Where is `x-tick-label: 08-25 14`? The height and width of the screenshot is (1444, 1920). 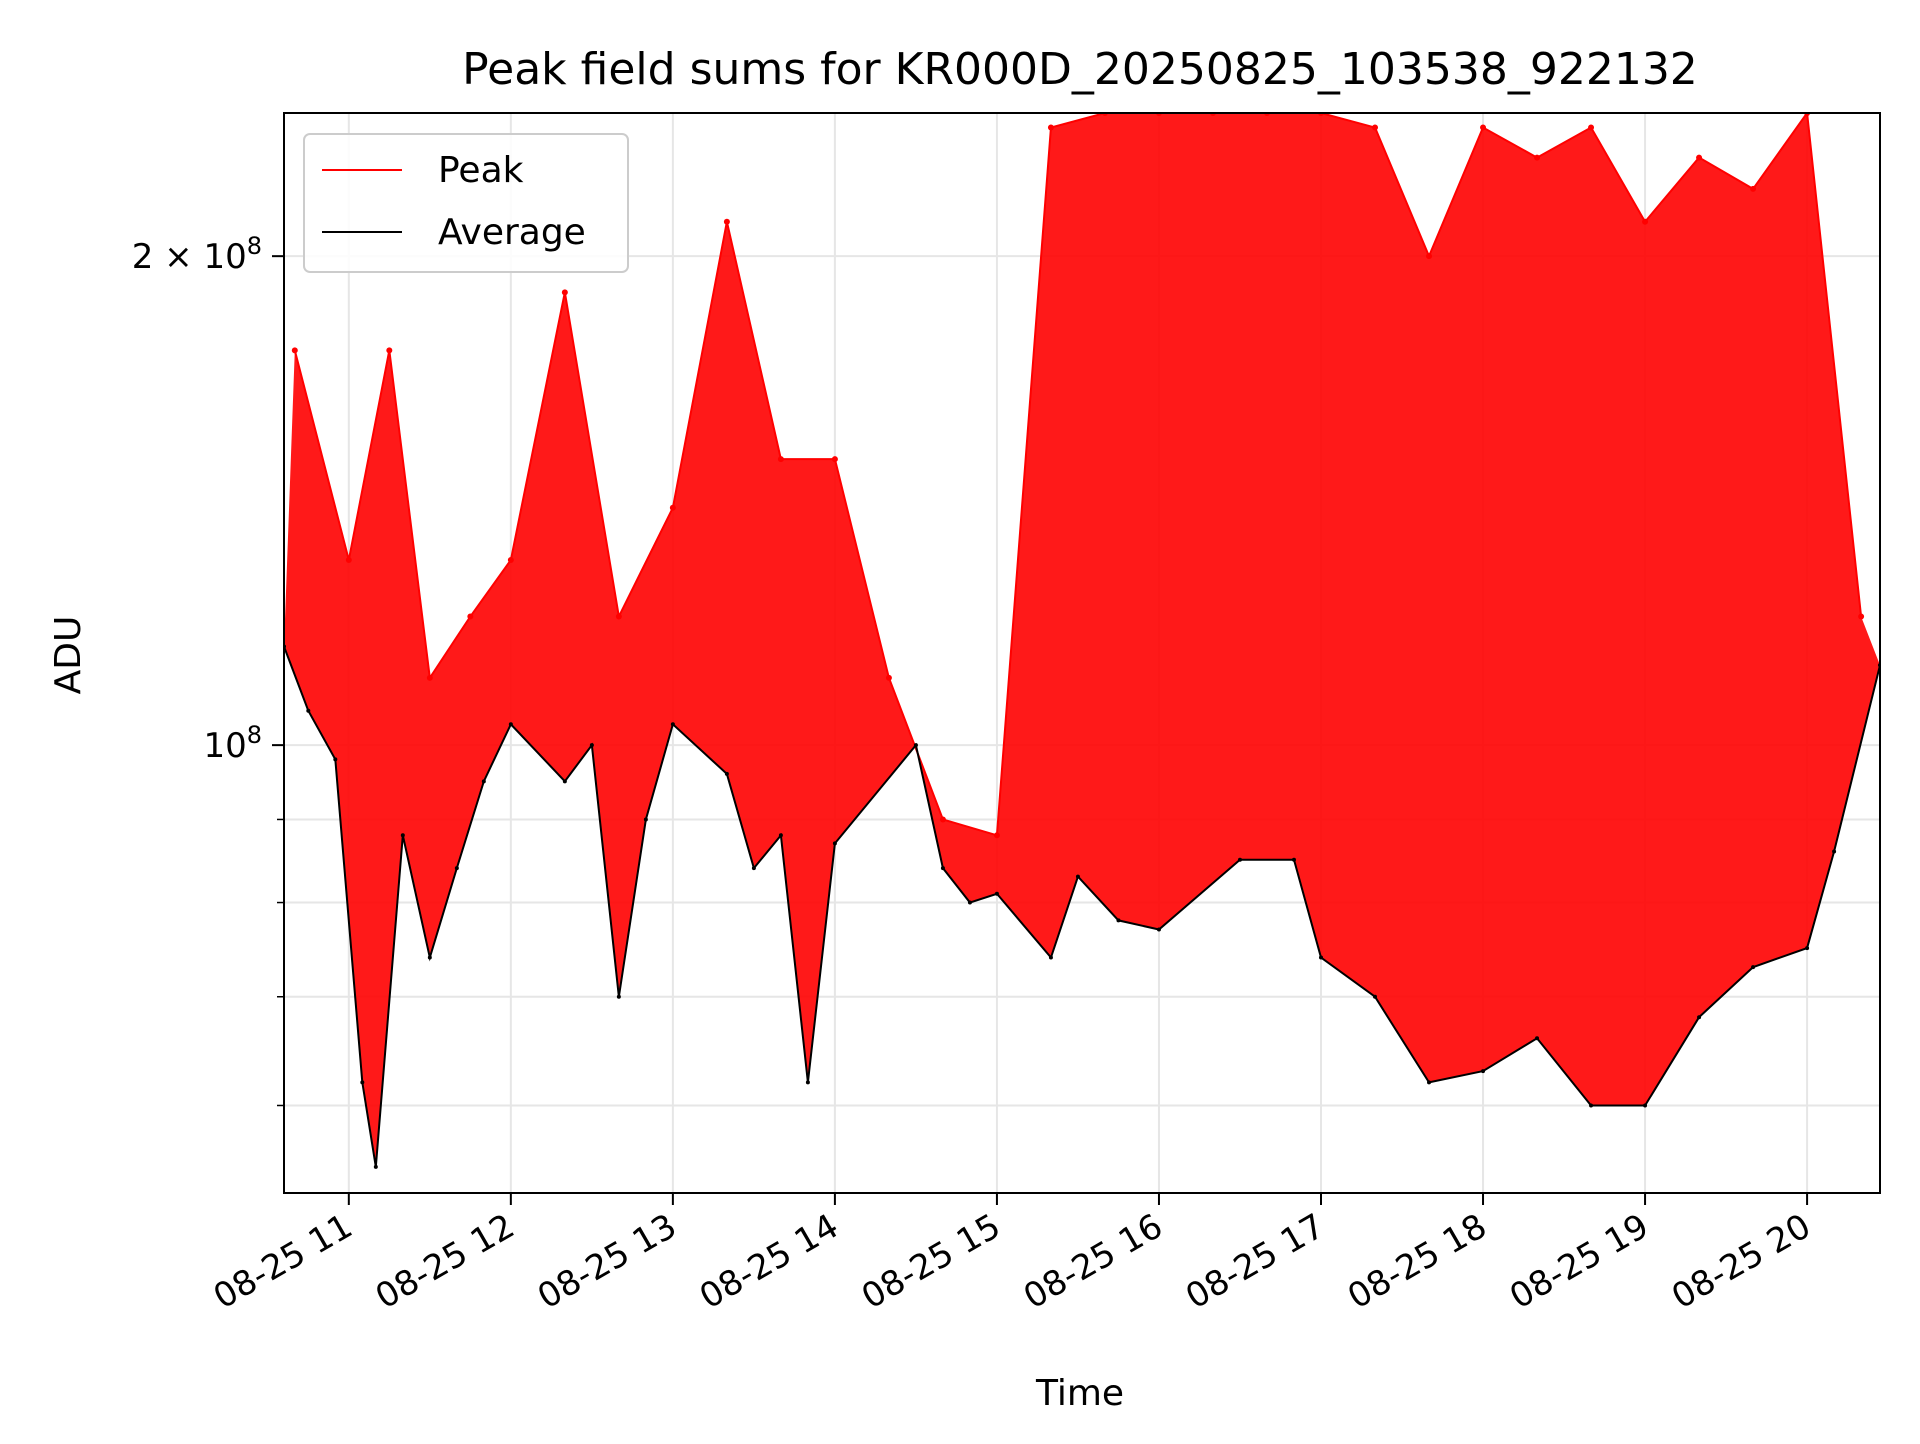
x-tick-label: 08-25 14 is located at coordinates (769, 1261).